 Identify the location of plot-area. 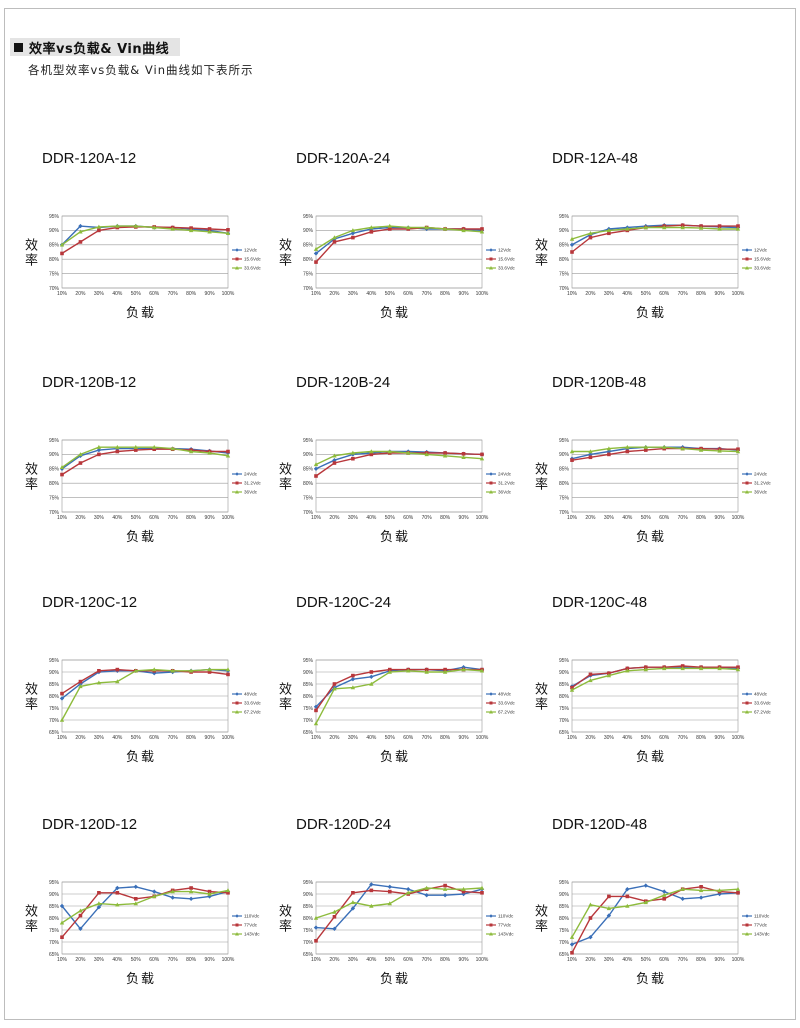
(399, 476).